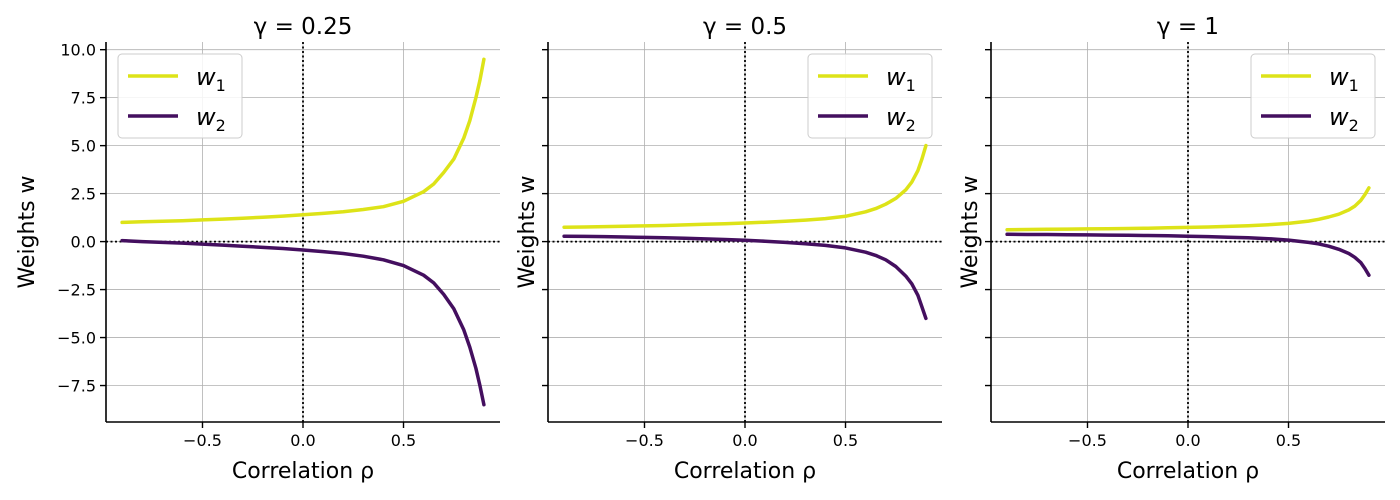 Image resolution: width=1400 pixels, height=500 pixels. Describe the element at coordinates (76, 338) in the screenshot. I see `y-tick-label: −5.0` at that location.